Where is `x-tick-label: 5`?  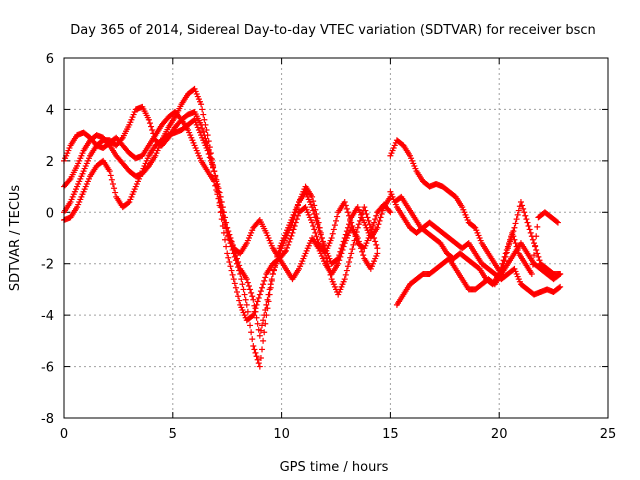 x-tick-label: 5 is located at coordinates (173, 434).